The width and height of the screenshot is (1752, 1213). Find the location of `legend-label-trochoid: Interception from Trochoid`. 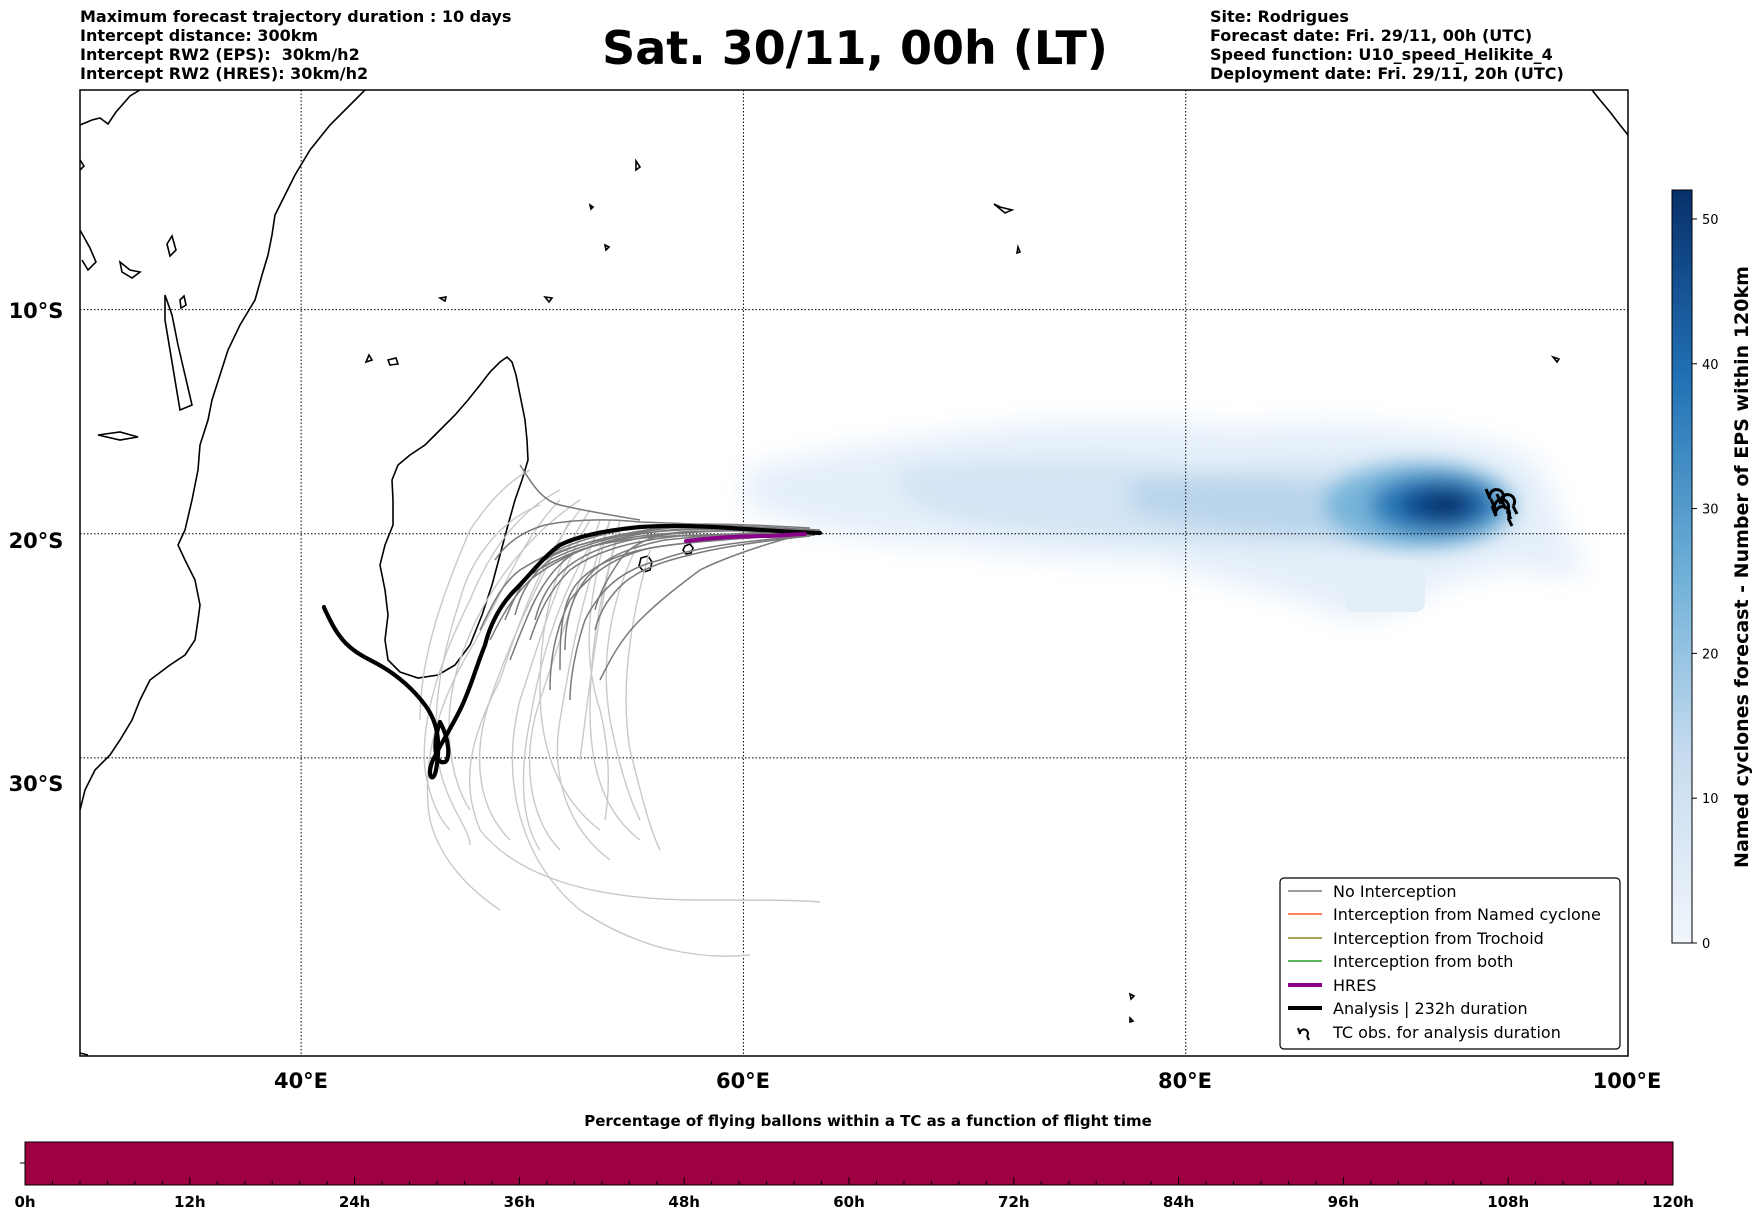

legend-label-trochoid: Interception from Trochoid is located at coordinates (1438, 938).